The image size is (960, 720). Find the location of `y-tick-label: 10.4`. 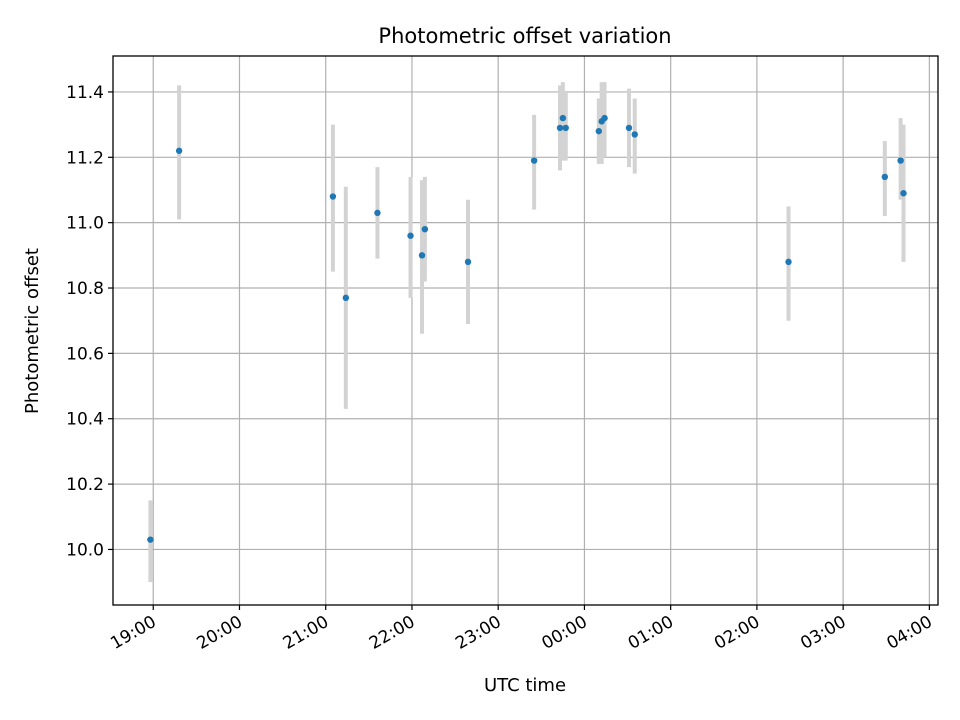

y-tick-label: 10.4 is located at coordinates (85, 420).